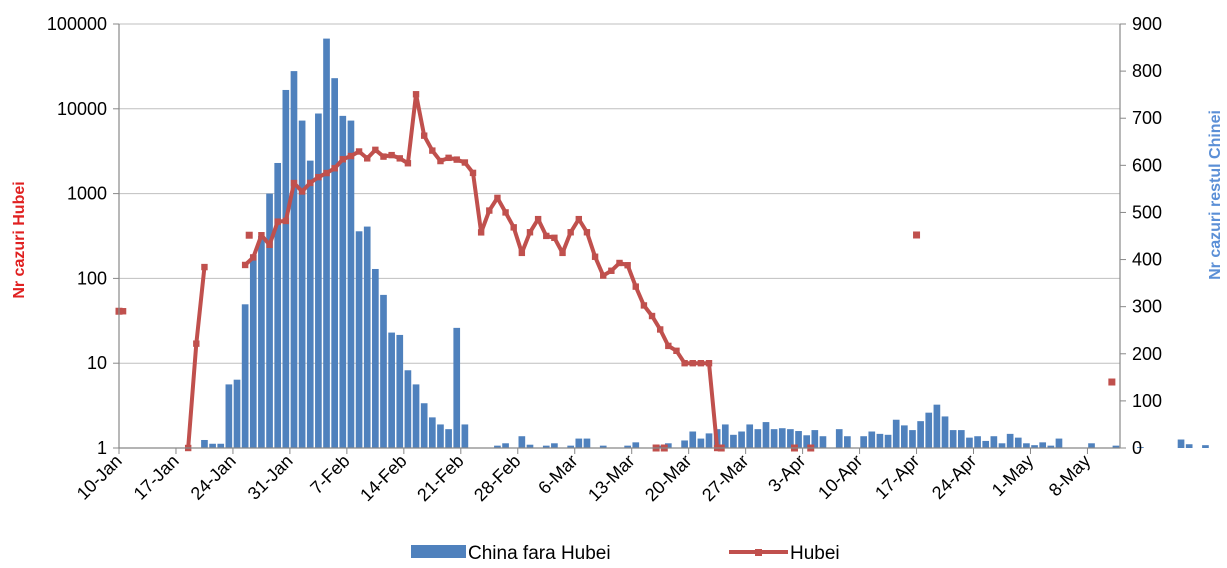 The image size is (1227, 568). What do you see at coordinates (383, 478) in the screenshot?
I see `x-tick-label: 14-Feb` at bounding box center [383, 478].